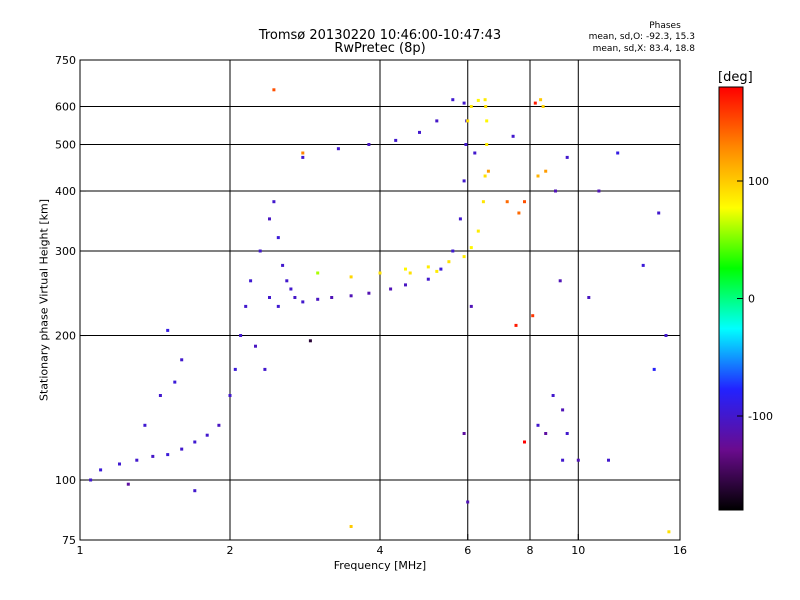 This screenshot has height=600, width=800. I want to click on colorbar-ticks: 100 0 -100, so click(755, 299).